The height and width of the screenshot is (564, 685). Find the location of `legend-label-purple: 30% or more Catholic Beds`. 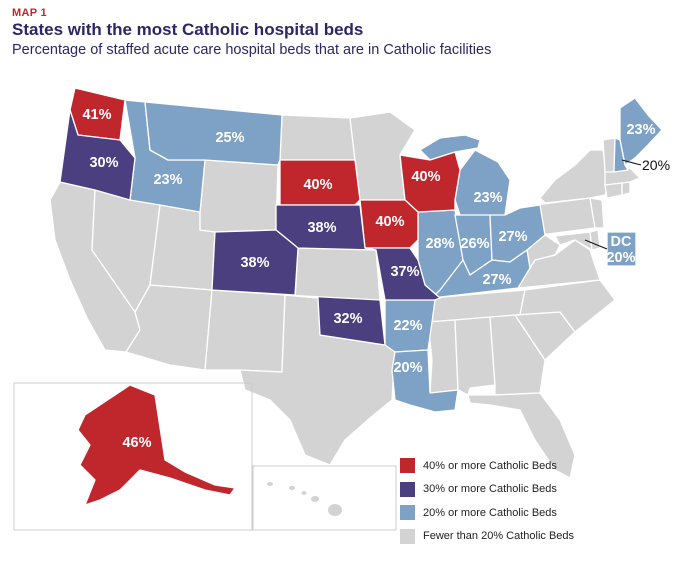

legend-label-purple: 30% or more Catholic Beds is located at coordinates (490, 489).